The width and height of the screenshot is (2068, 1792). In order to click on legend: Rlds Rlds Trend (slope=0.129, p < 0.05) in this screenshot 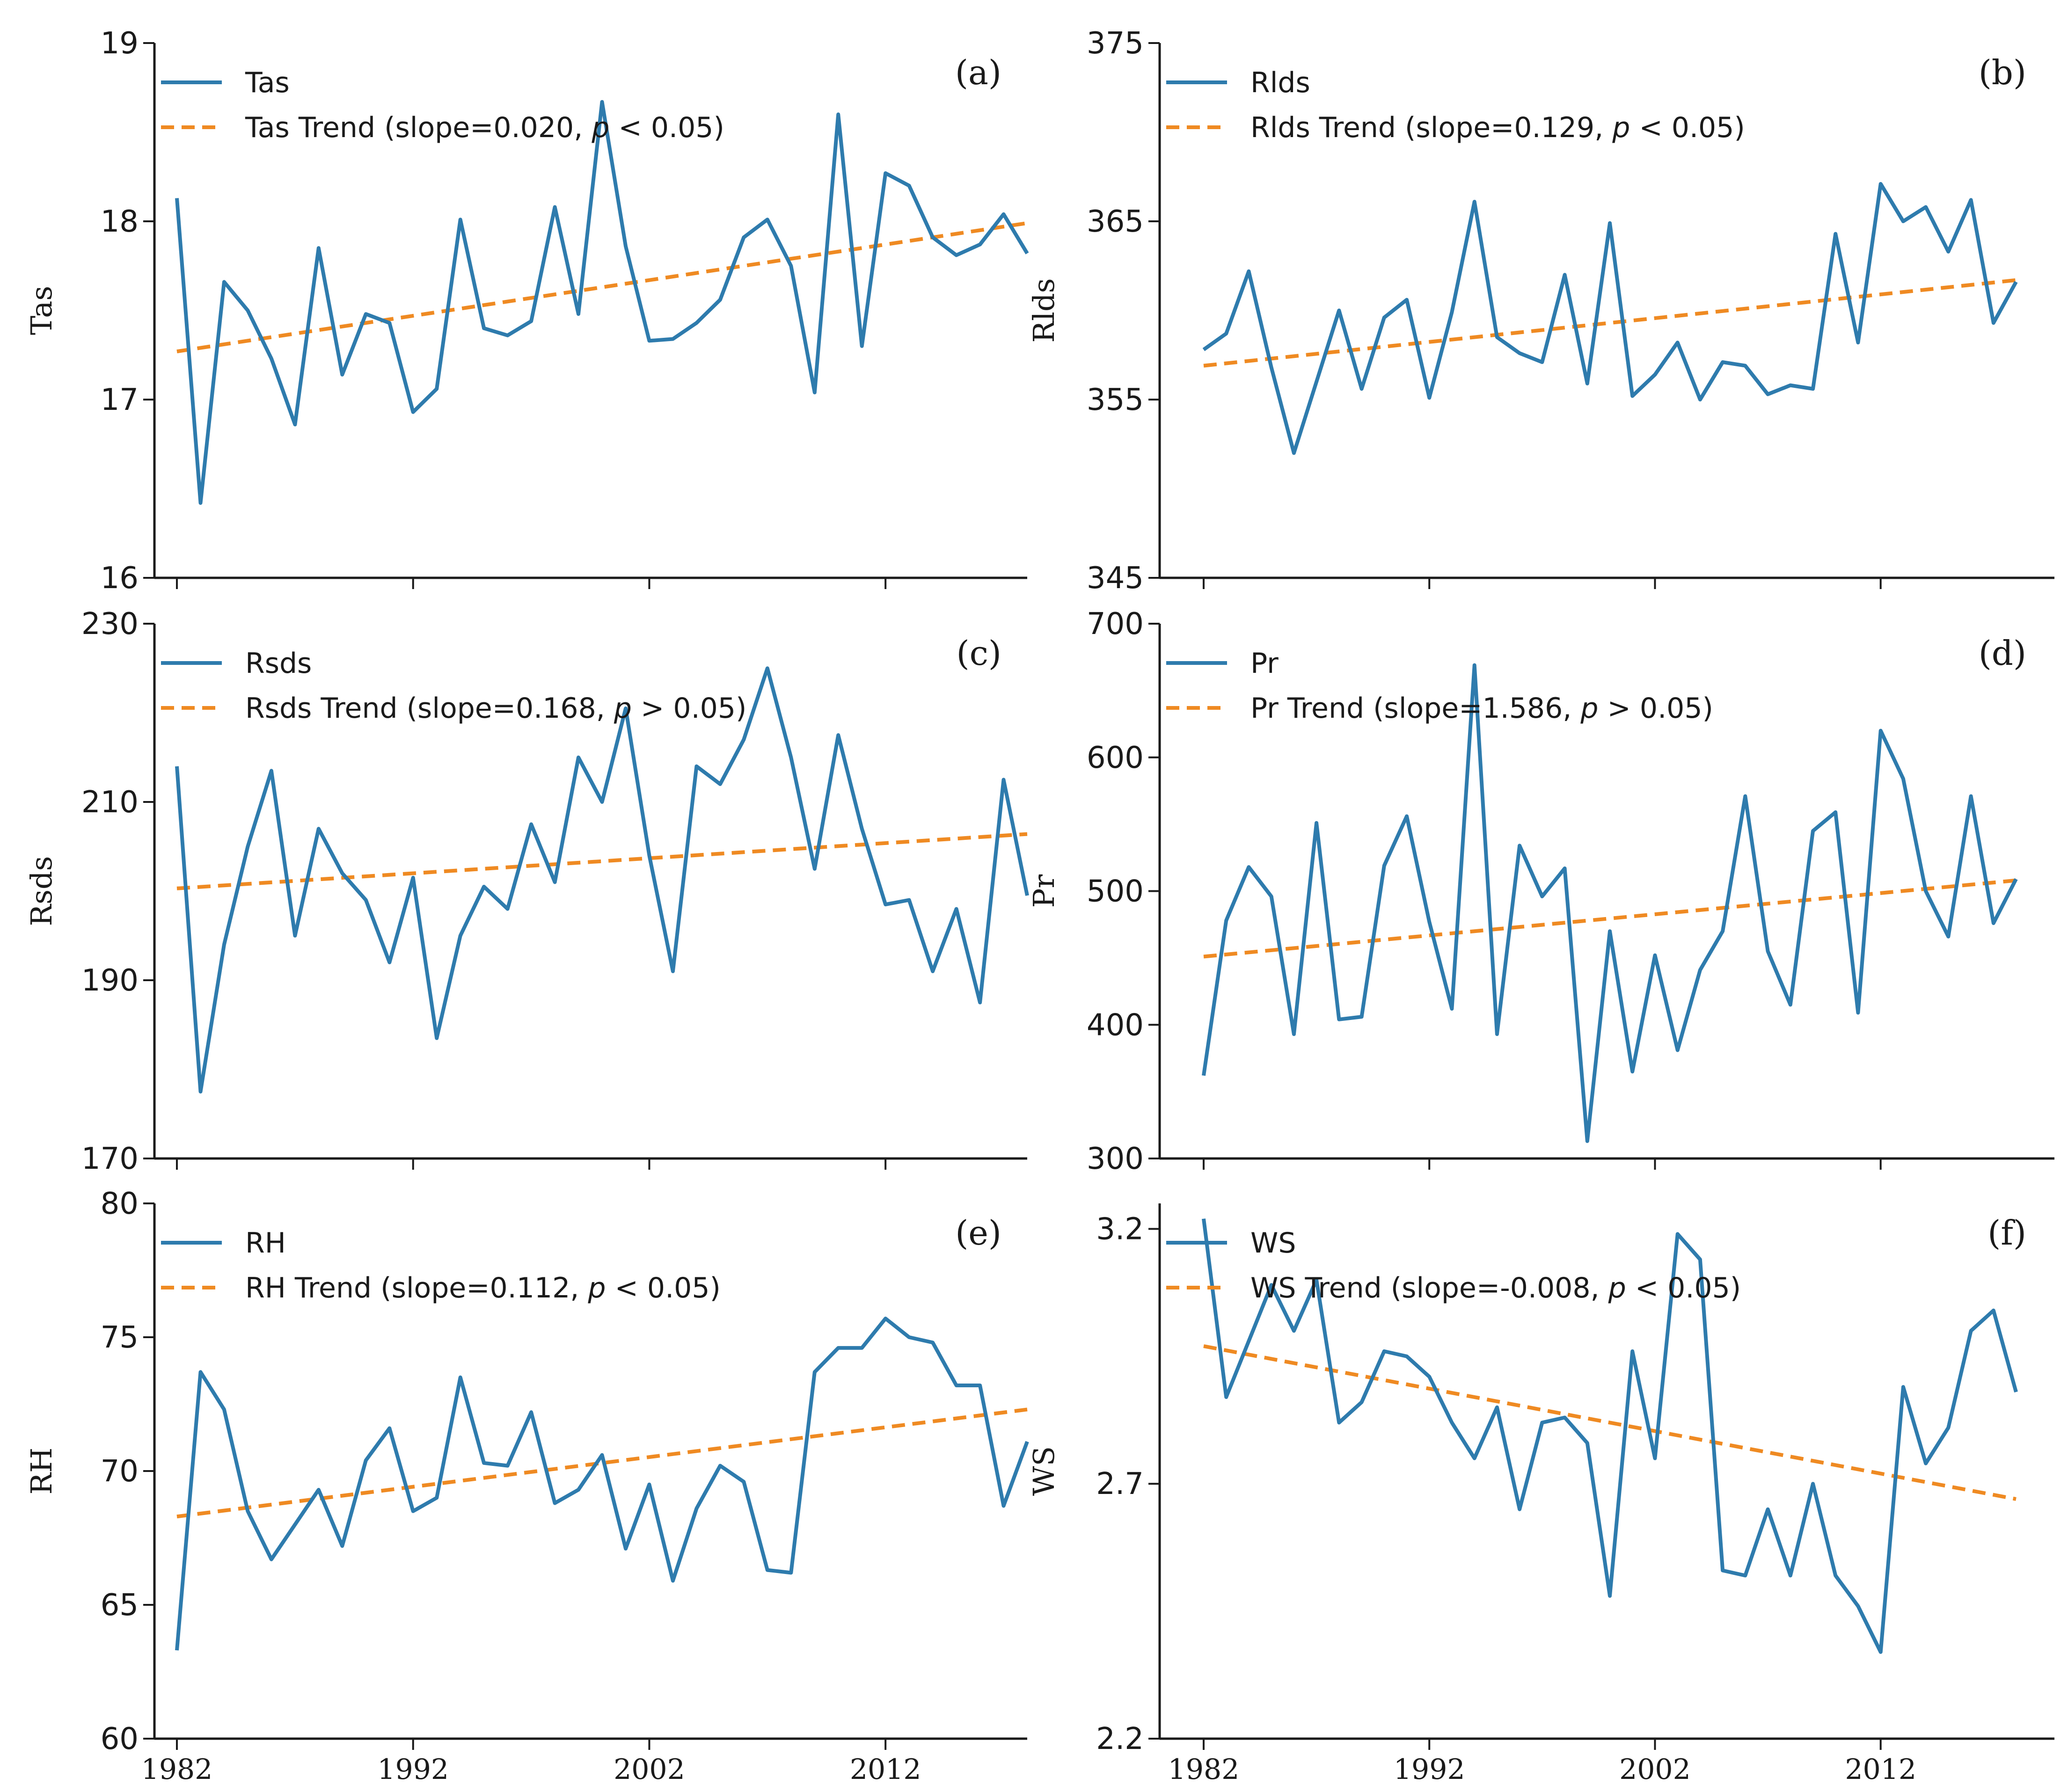, I will do `click(1455, 105)`.